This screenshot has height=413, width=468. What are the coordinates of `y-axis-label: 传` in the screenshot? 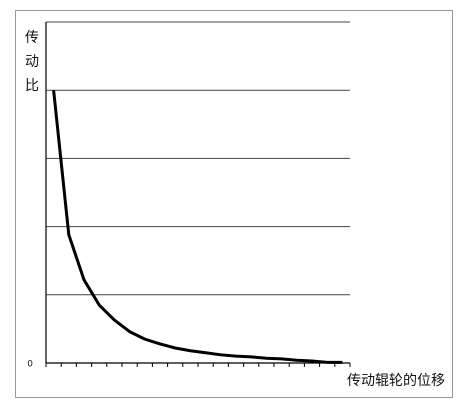 It's located at (32, 38).